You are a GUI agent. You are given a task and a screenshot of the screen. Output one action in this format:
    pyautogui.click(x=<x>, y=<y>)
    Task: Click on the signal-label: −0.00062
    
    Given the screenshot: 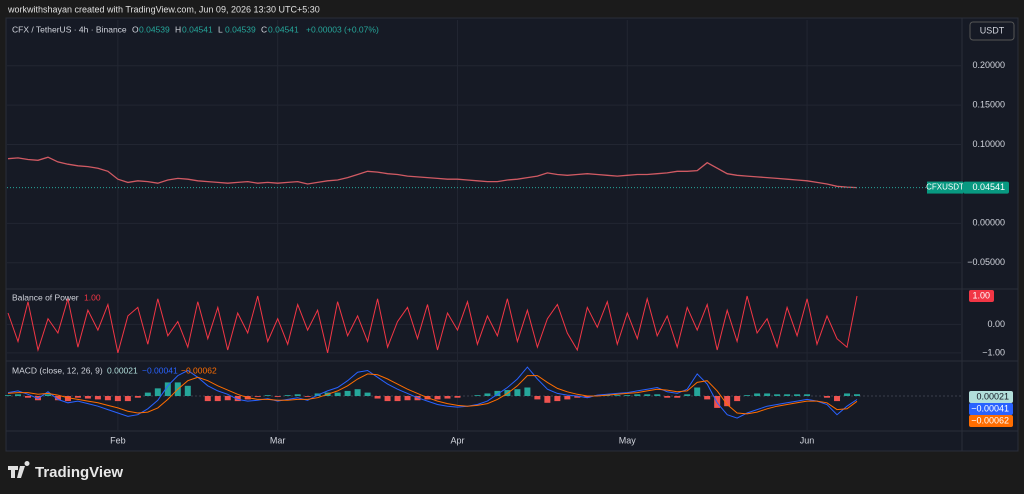 What is the action you would take?
    pyautogui.click(x=990, y=420)
    